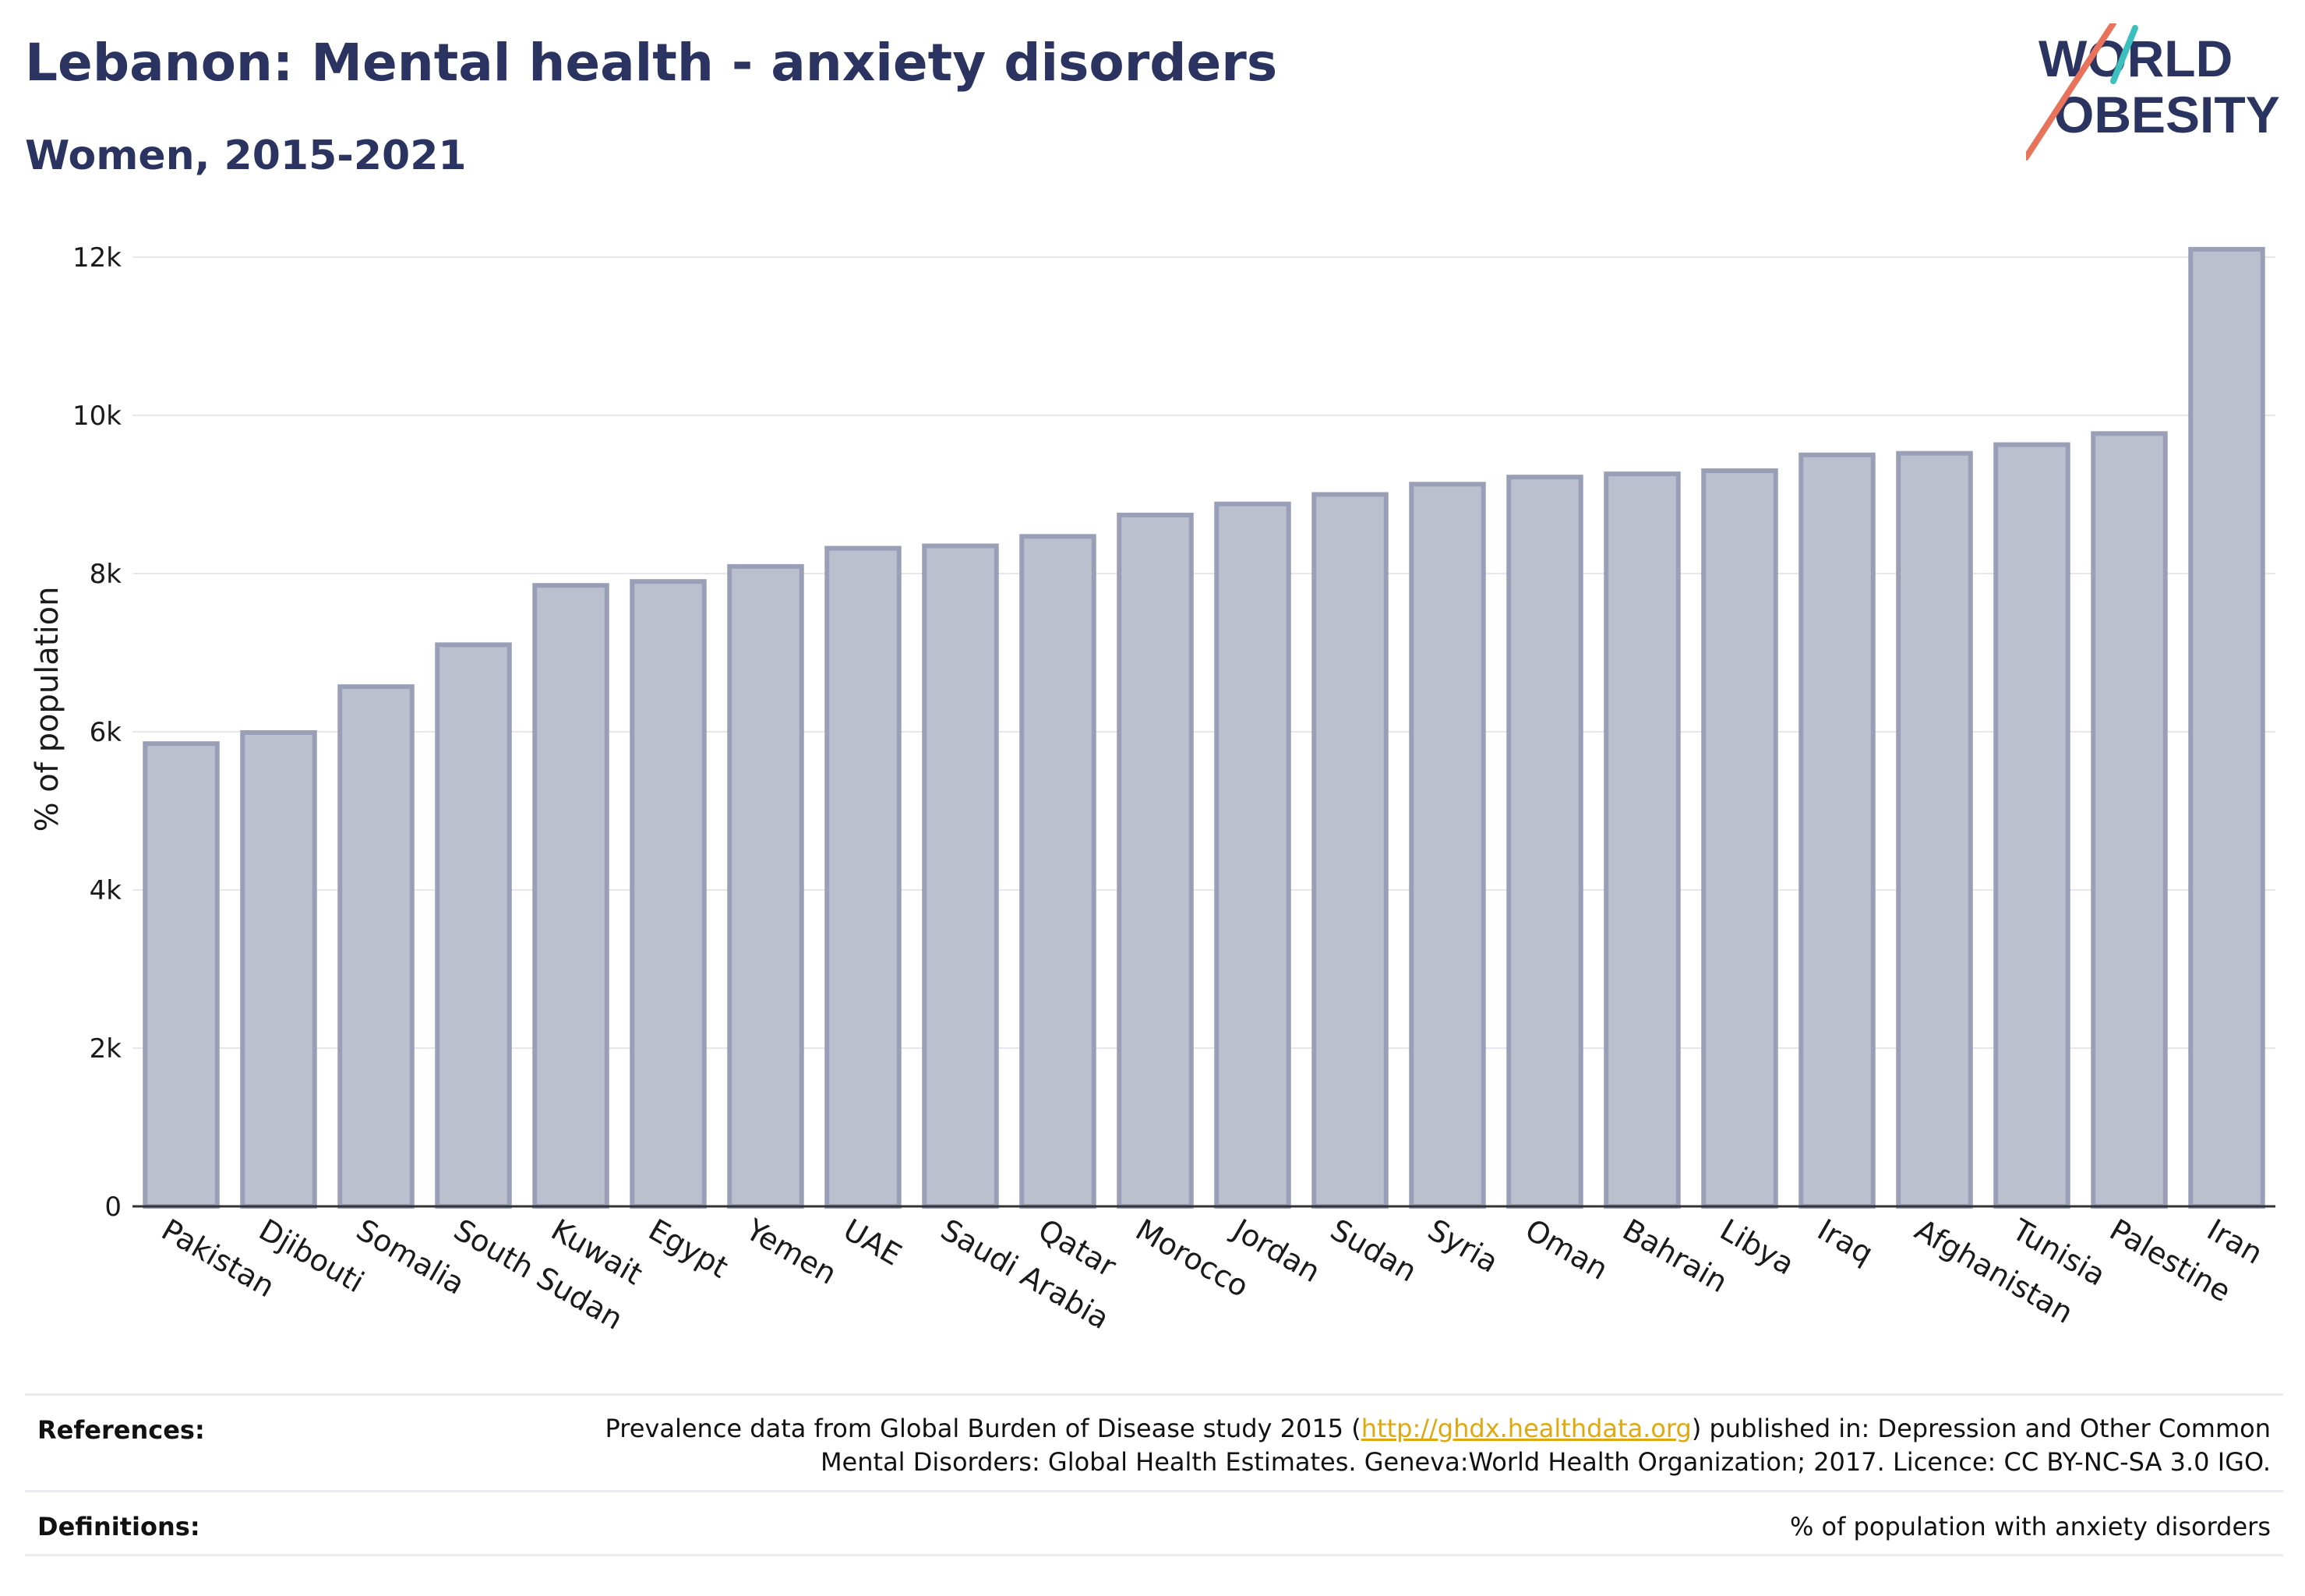 The width and height of the screenshot is (2305, 1596). What do you see at coordinates (688, 1249) in the screenshot?
I see `x-tick-label: Egypt` at bounding box center [688, 1249].